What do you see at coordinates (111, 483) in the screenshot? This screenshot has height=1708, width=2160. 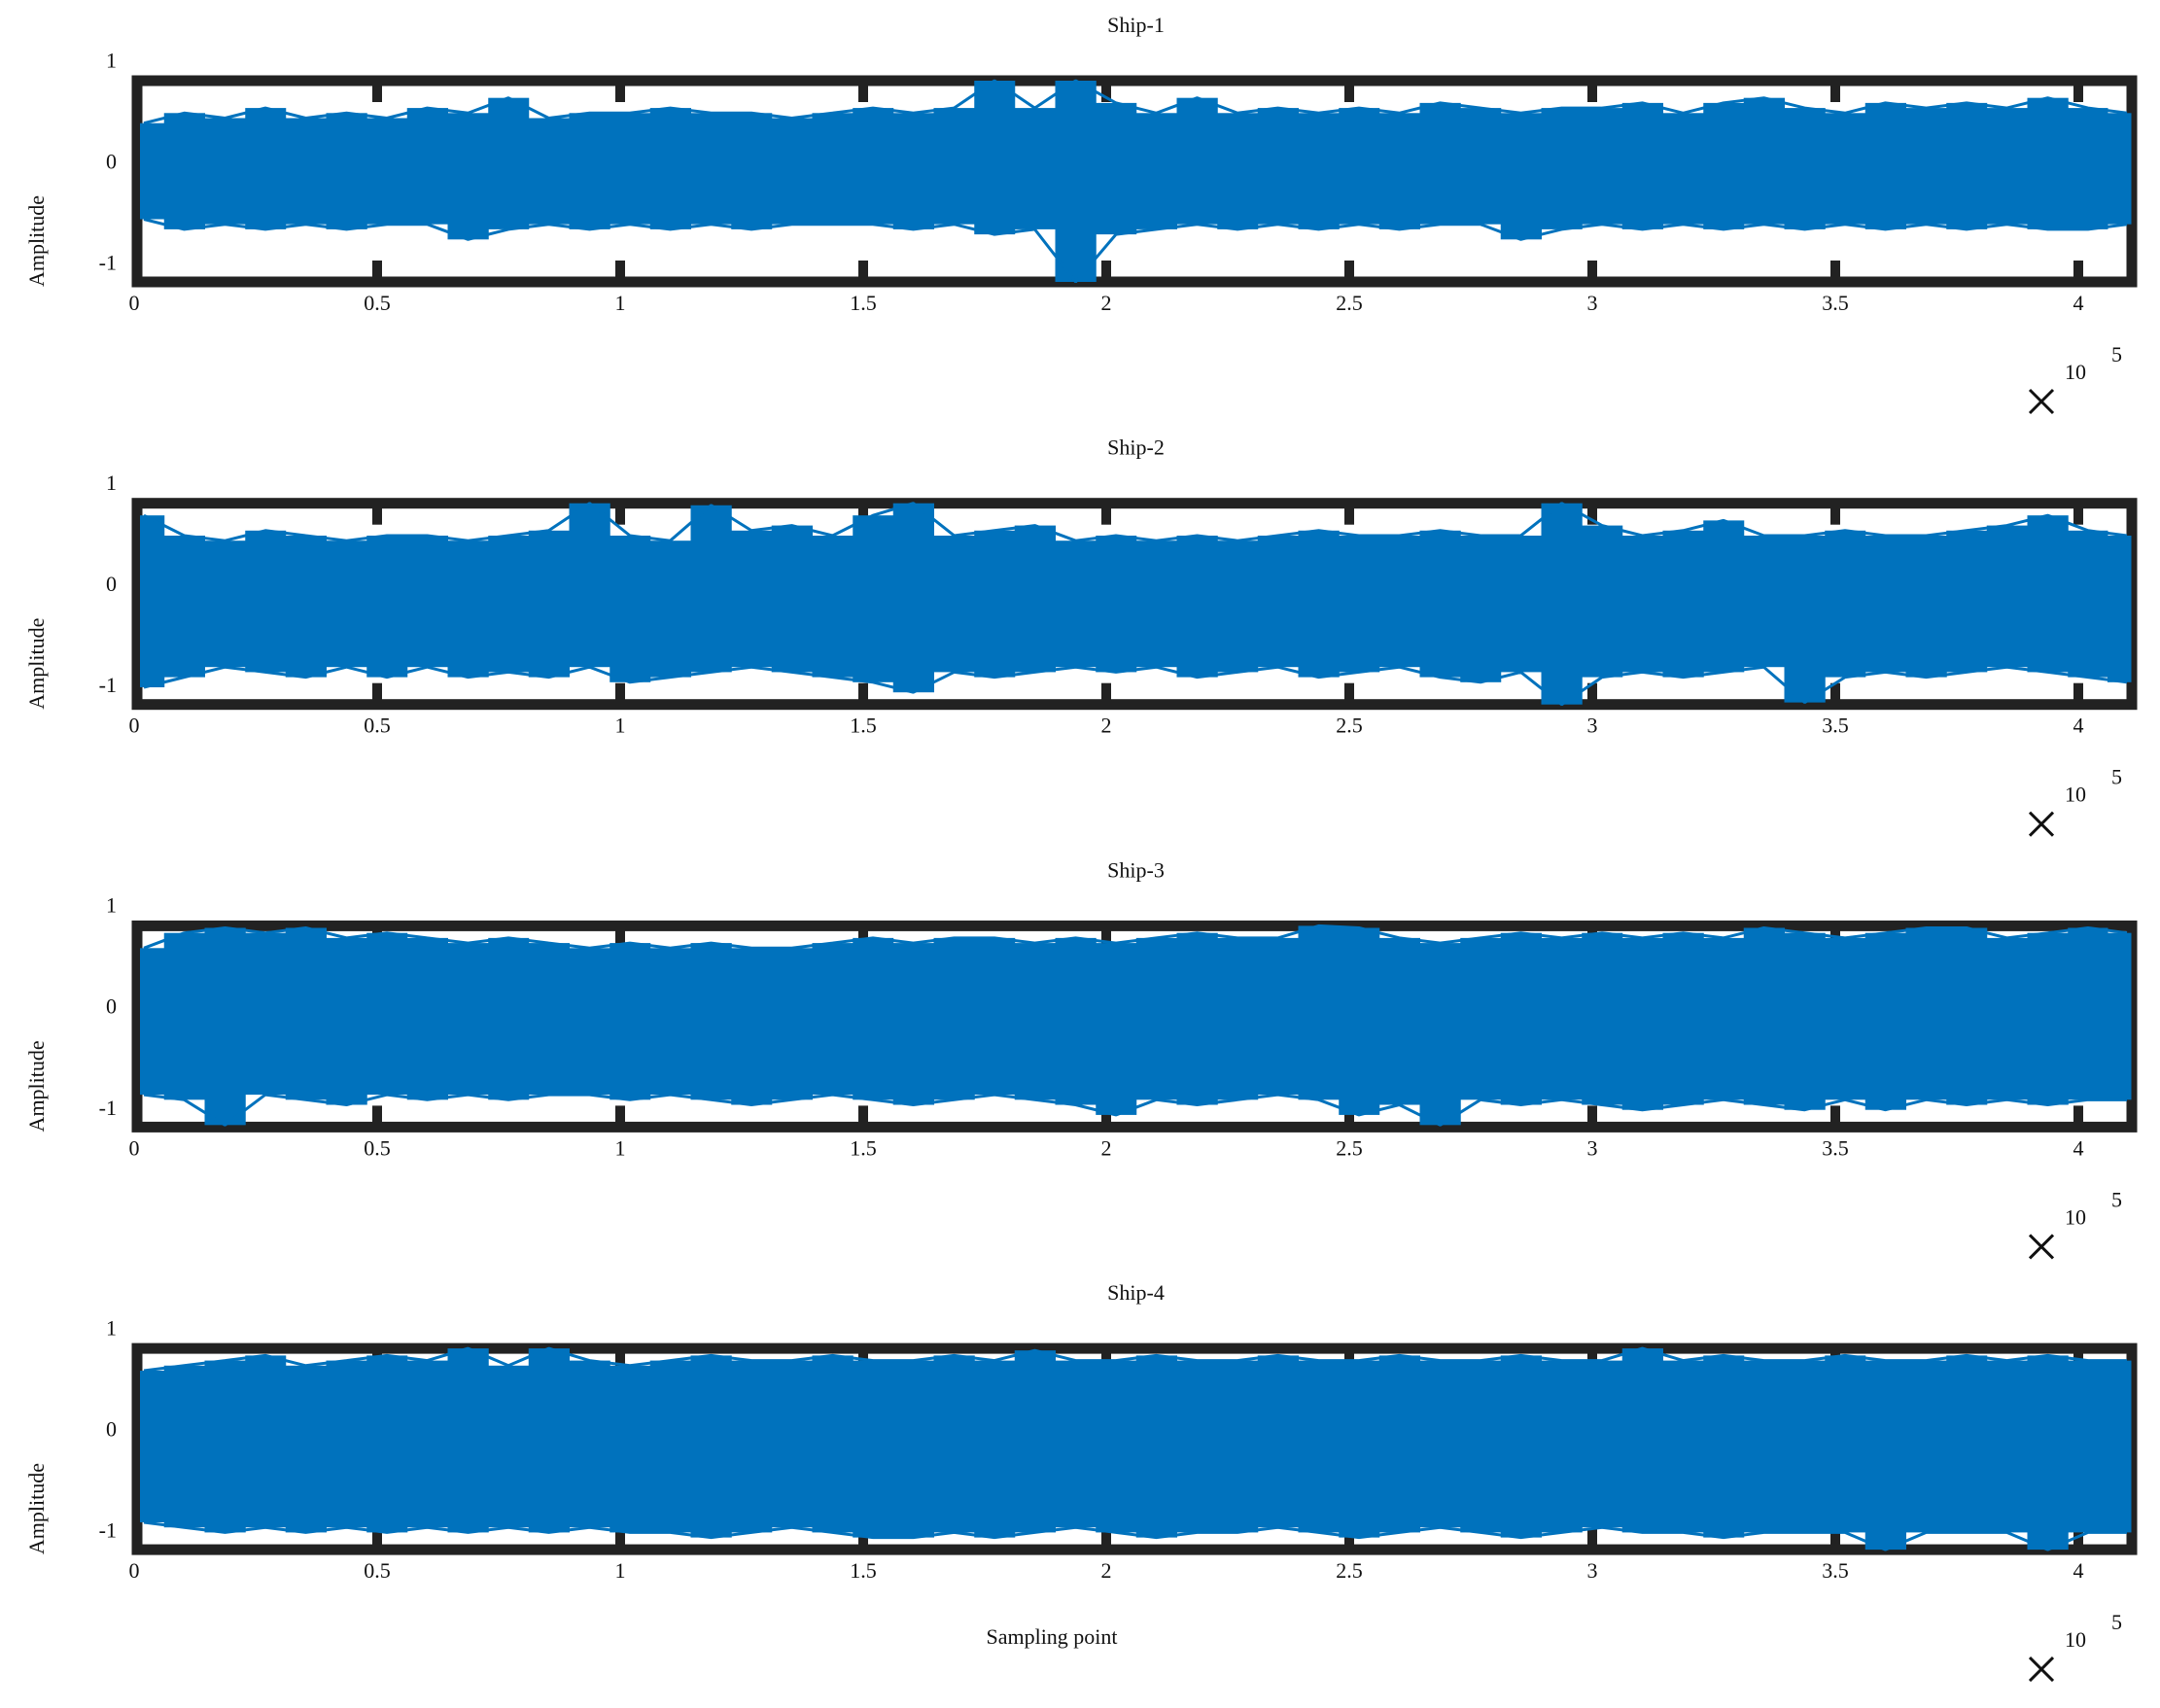 I see `y-tick-label: 1` at bounding box center [111, 483].